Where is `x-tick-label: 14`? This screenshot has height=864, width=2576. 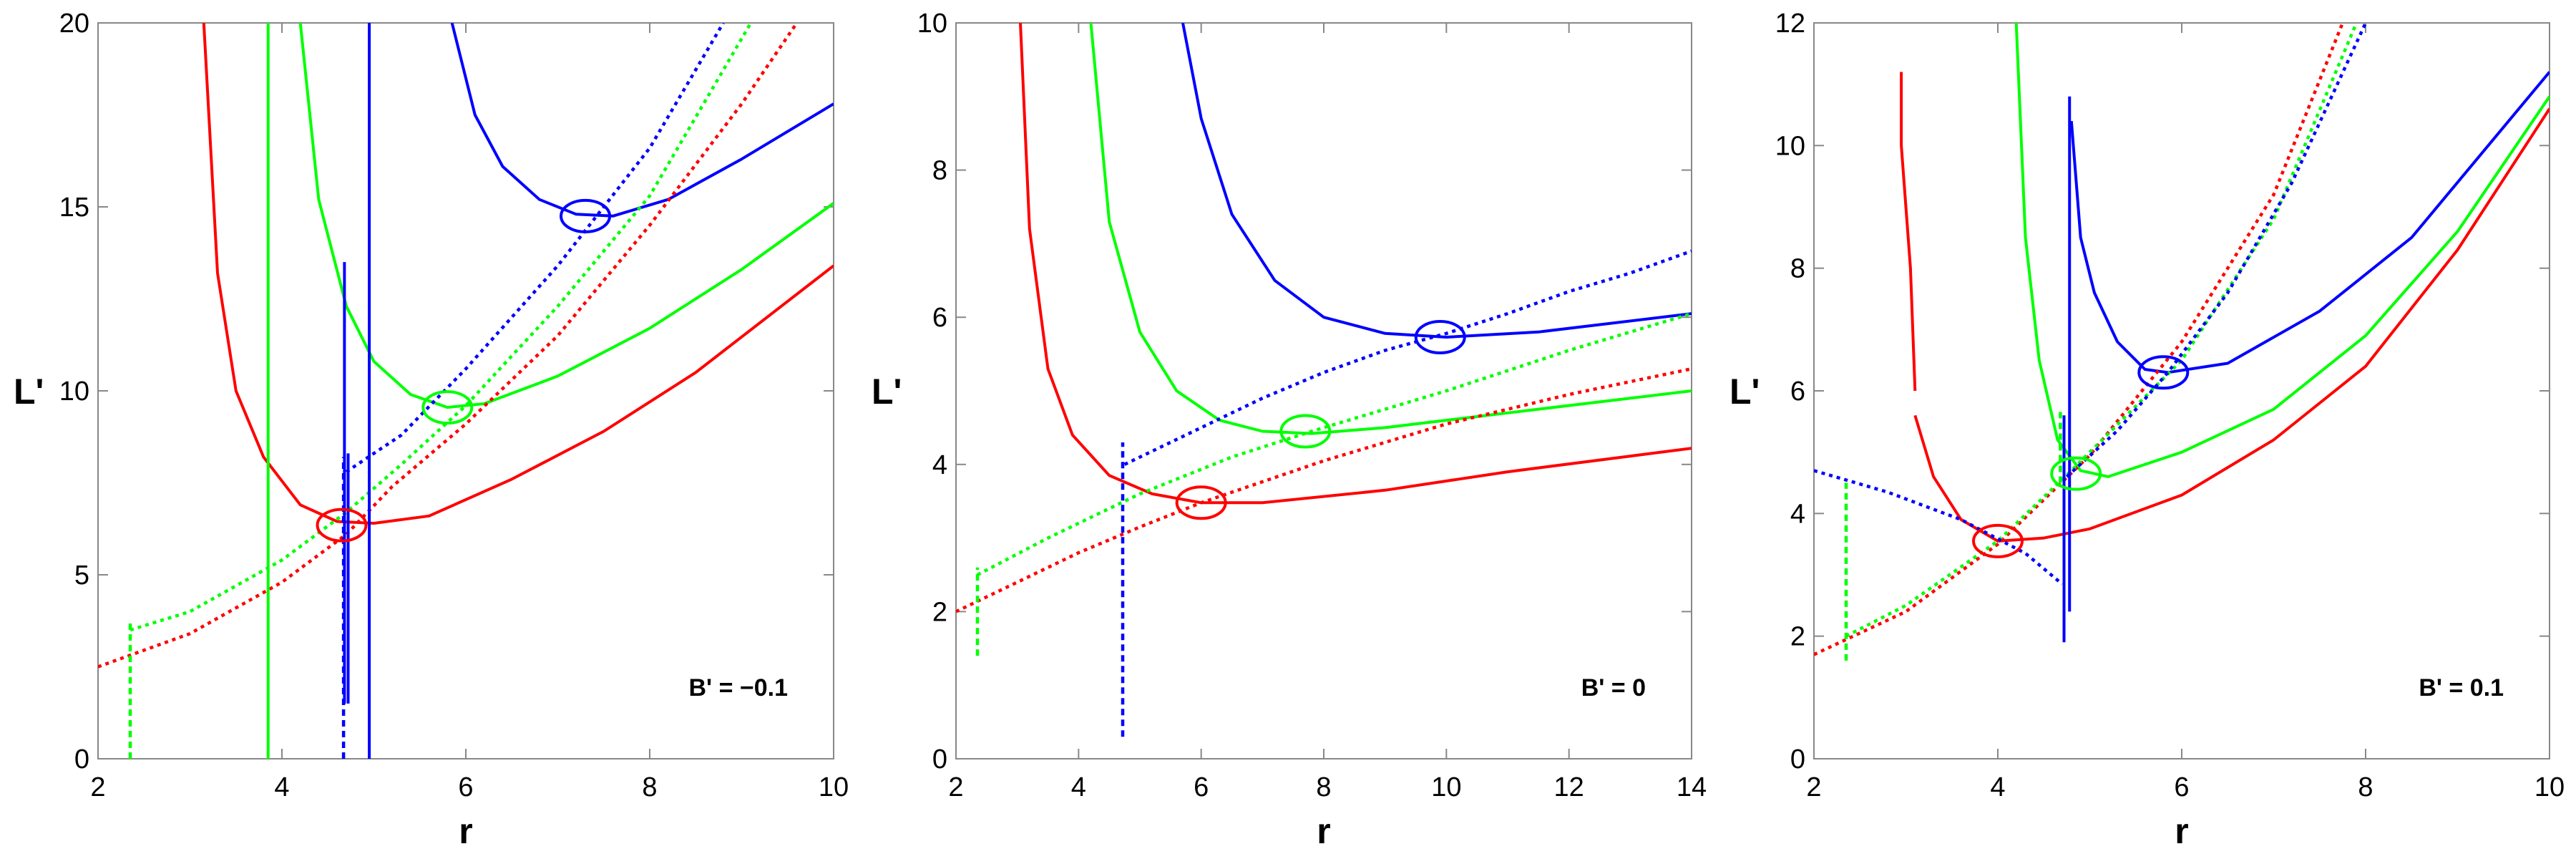
x-tick-label: 14 is located at coordinates (1692, 787).